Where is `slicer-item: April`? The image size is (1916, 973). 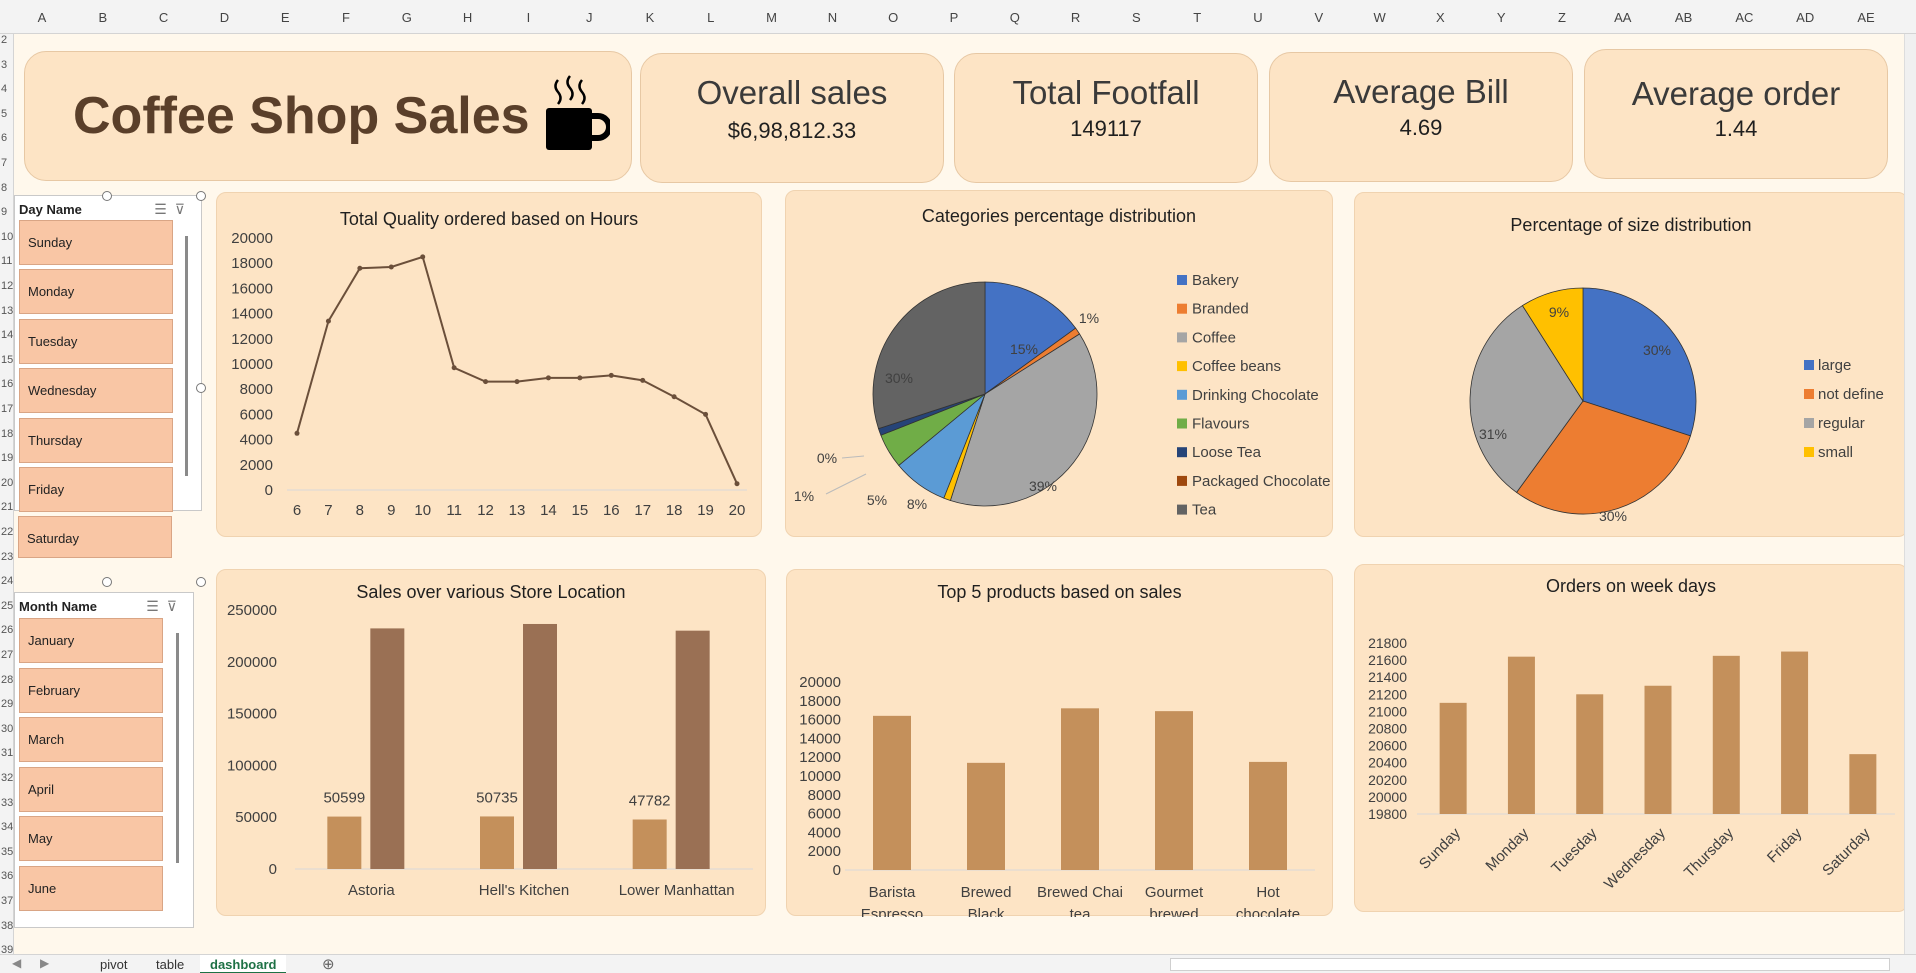 slicer-item: April is located at coordinates (91, 789).